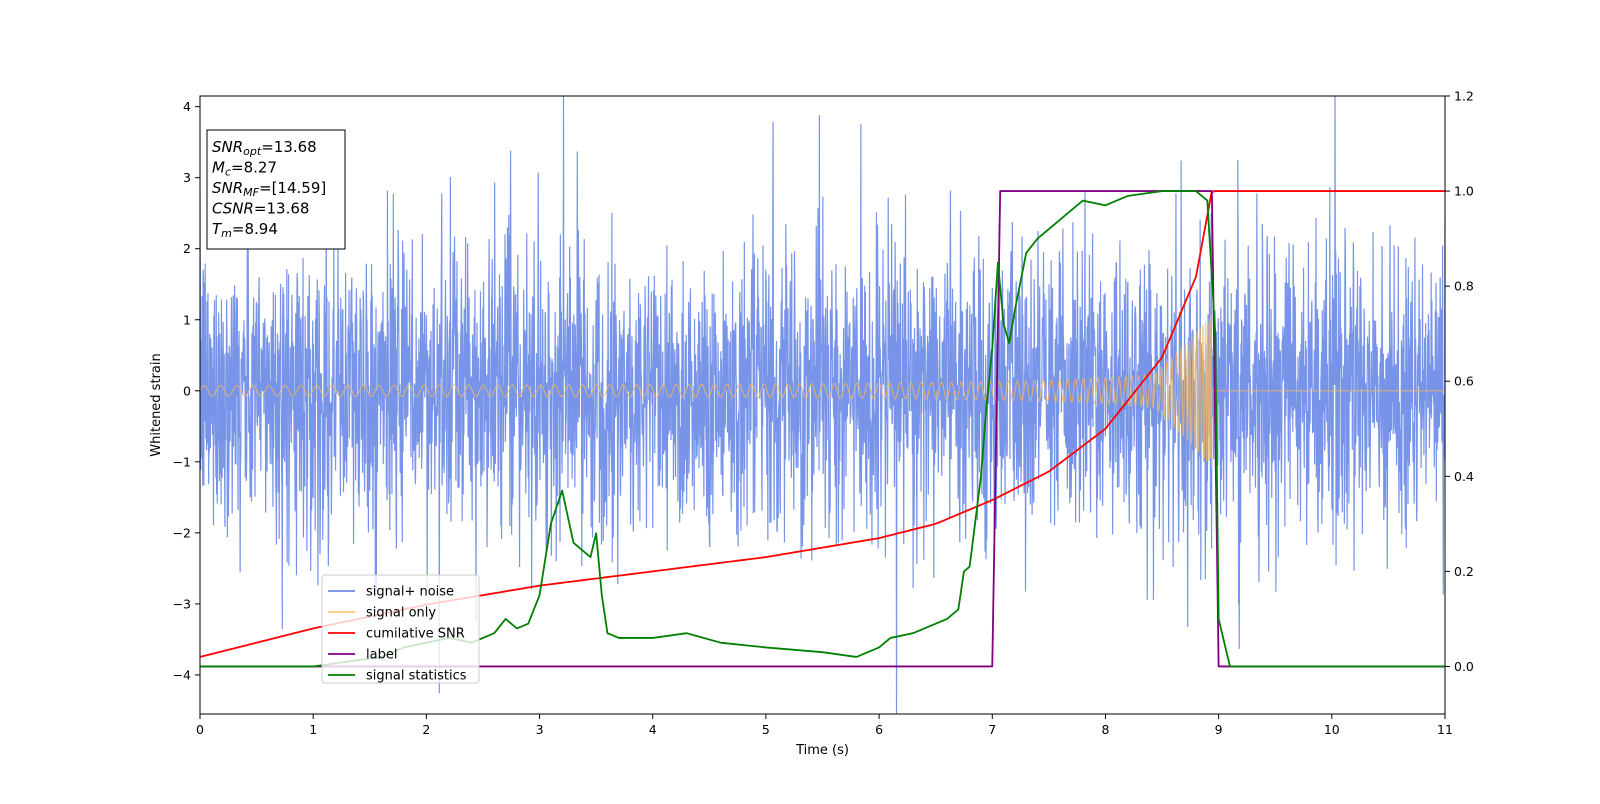  Describe the element at coordinates (1464, 571) in the screenshot. I see `y2-tick-label: 0.2` at that location.